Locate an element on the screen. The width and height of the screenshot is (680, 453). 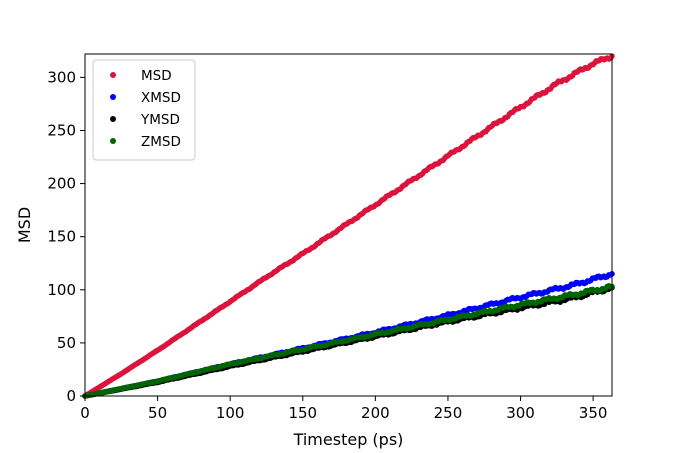
y-tick-label: 0 is located at coordinates (71, 396).